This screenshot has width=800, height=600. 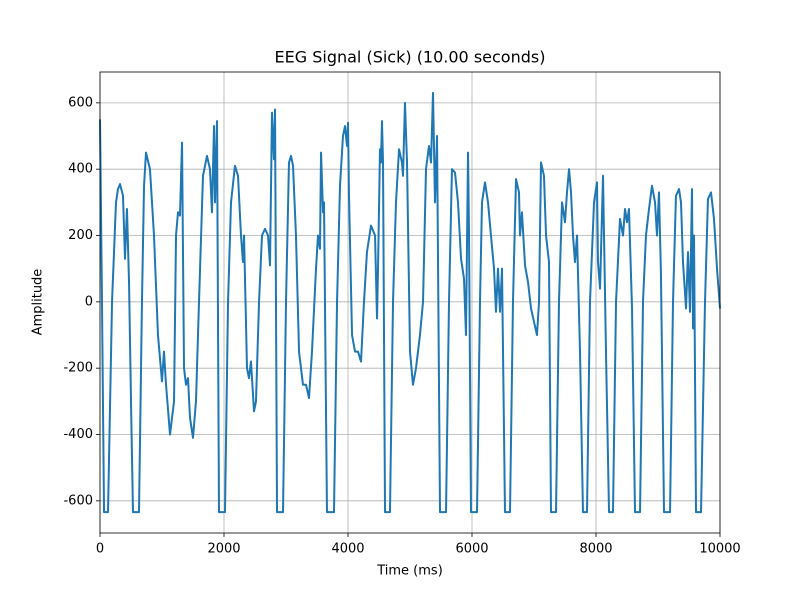 I want to click on x-tick-label: 6000, so click(x=471, y=549).